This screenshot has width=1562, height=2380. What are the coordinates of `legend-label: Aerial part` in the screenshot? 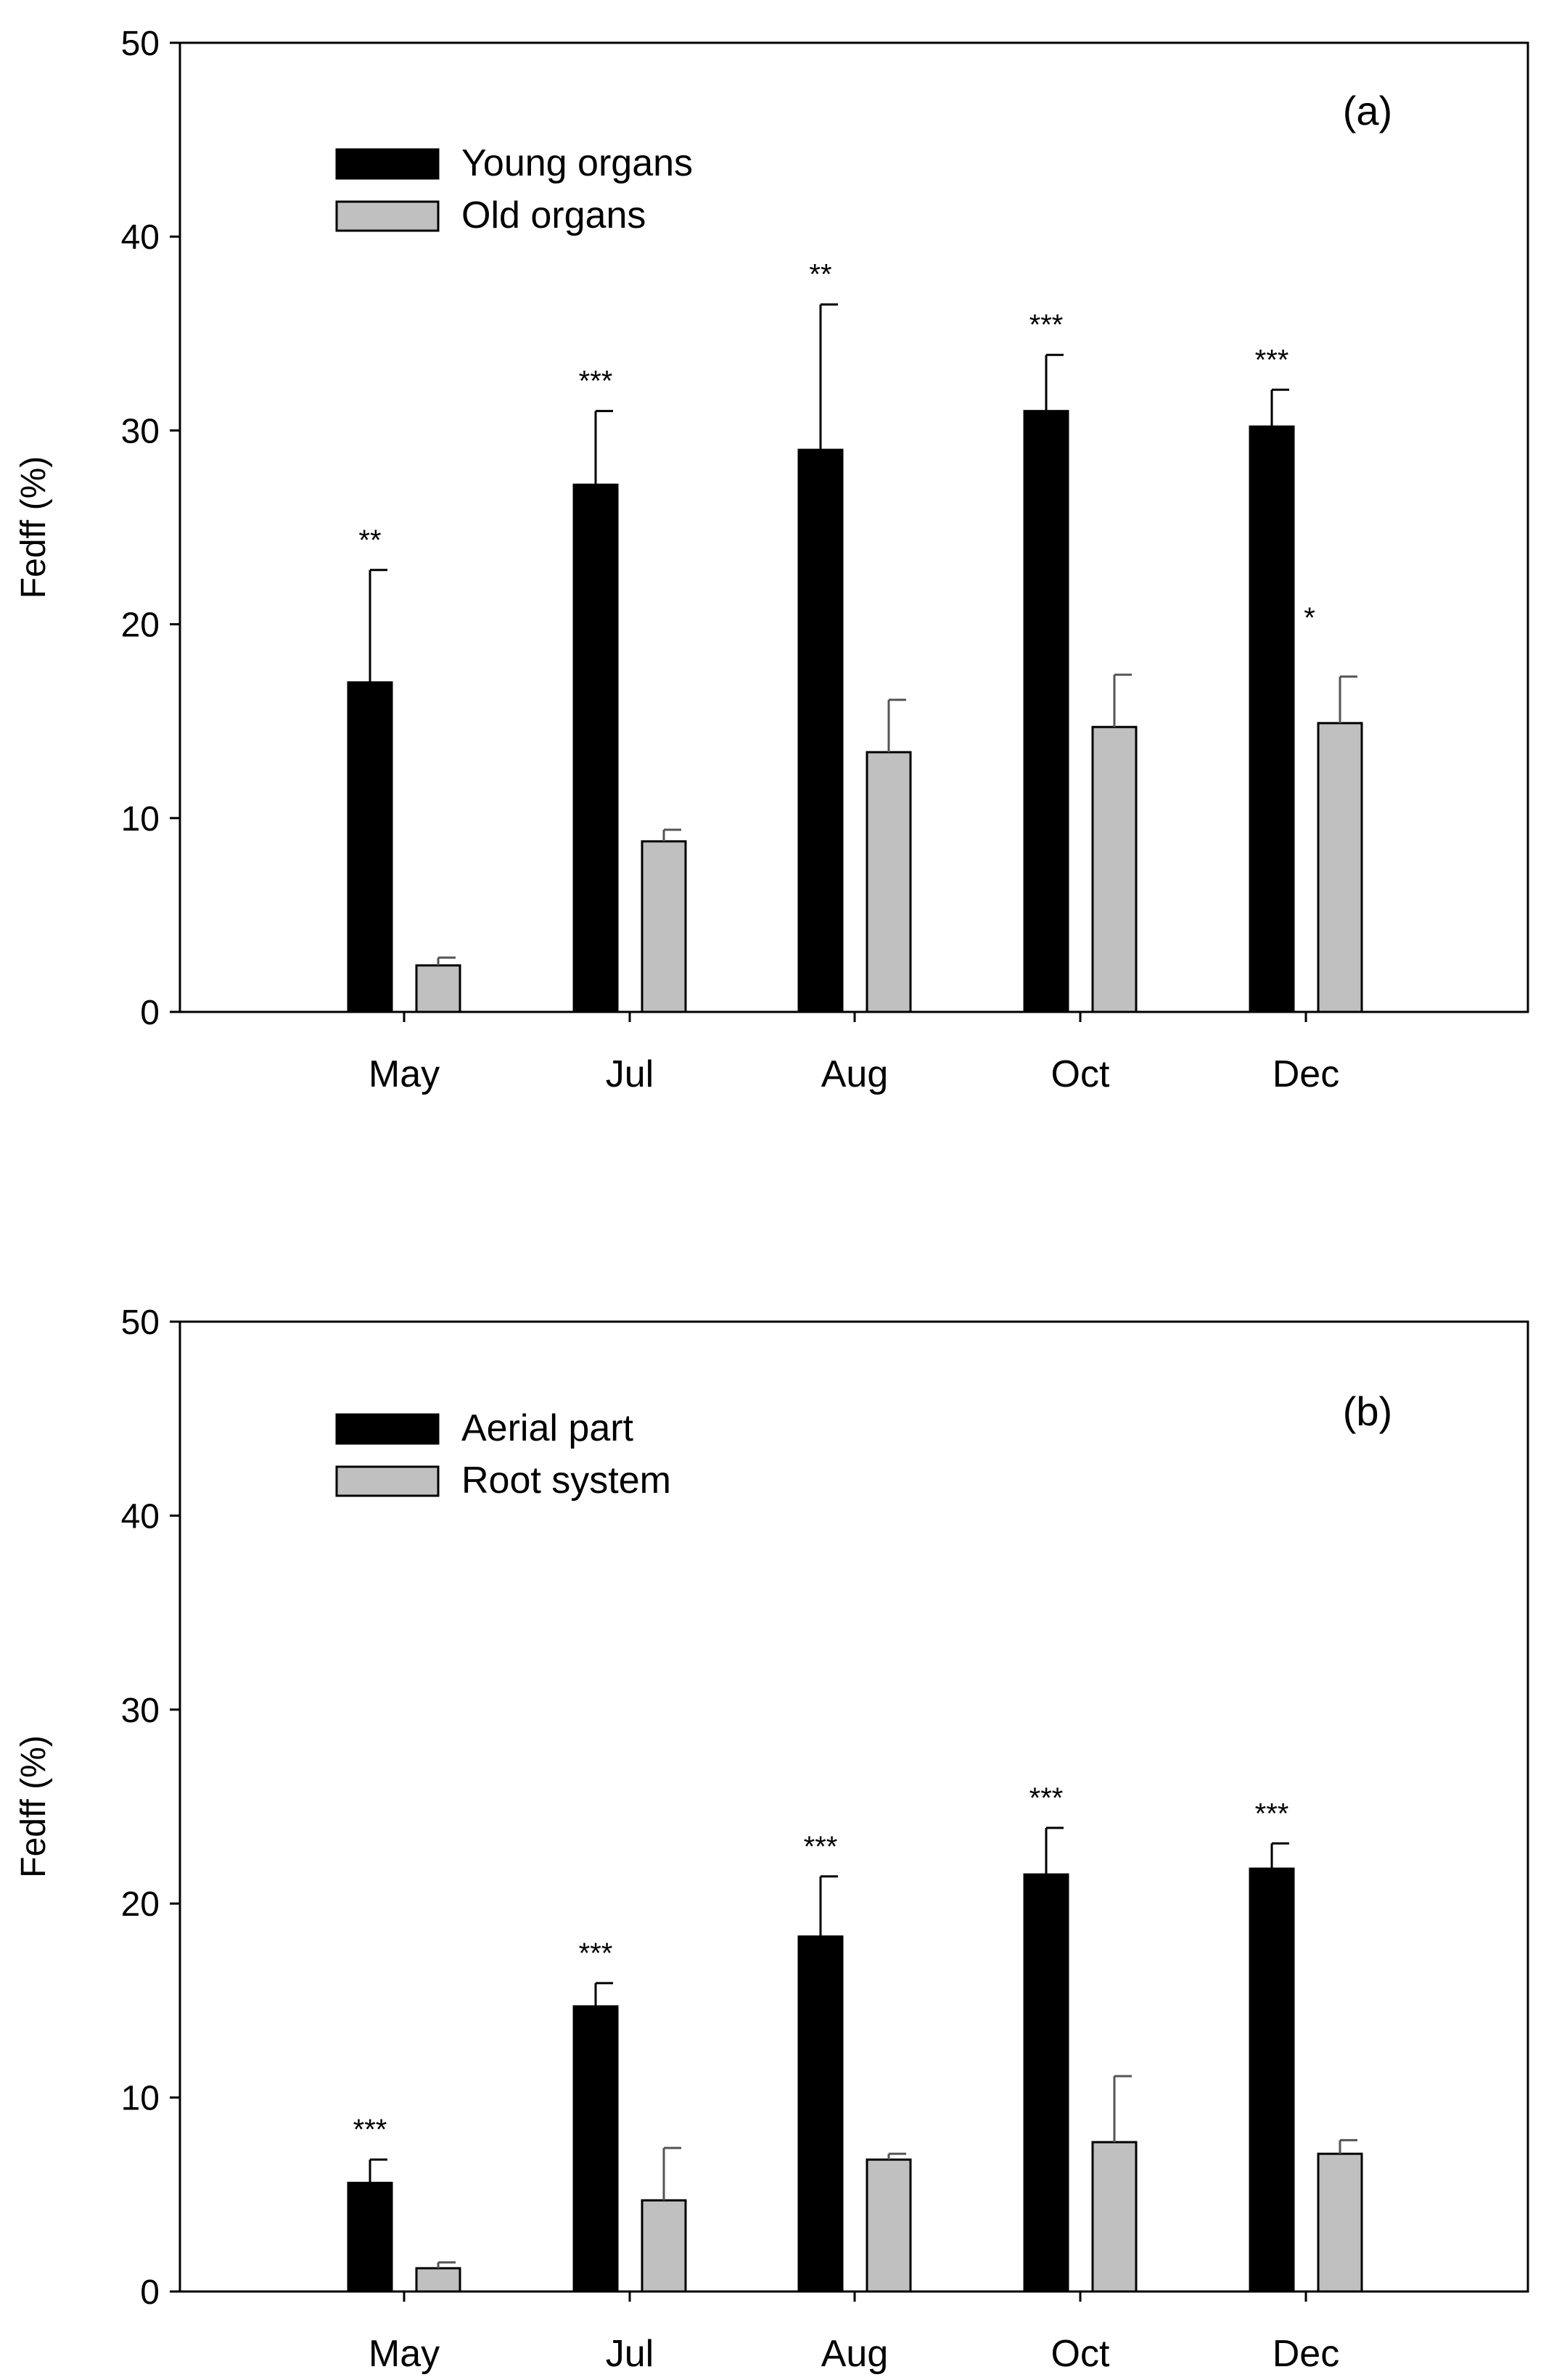 It's located at (547, 1428).